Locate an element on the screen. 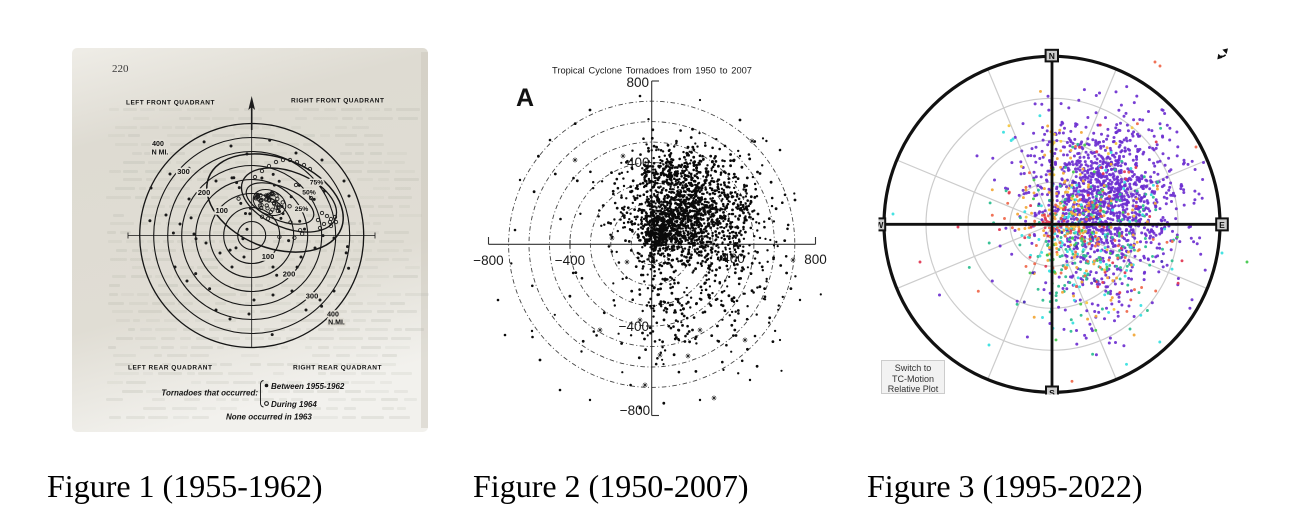 This screenshot has height=526, width=1312. svg-text: None occurred in 1963 is located at coordinates (269, 417).